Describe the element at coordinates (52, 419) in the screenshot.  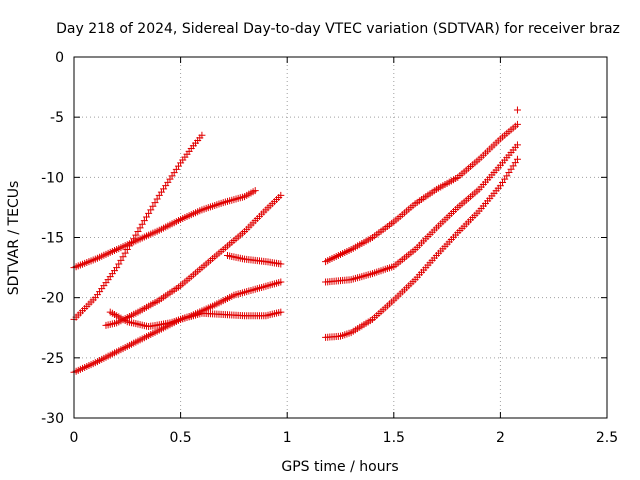
I see `y-tick-label: -30` at that location.